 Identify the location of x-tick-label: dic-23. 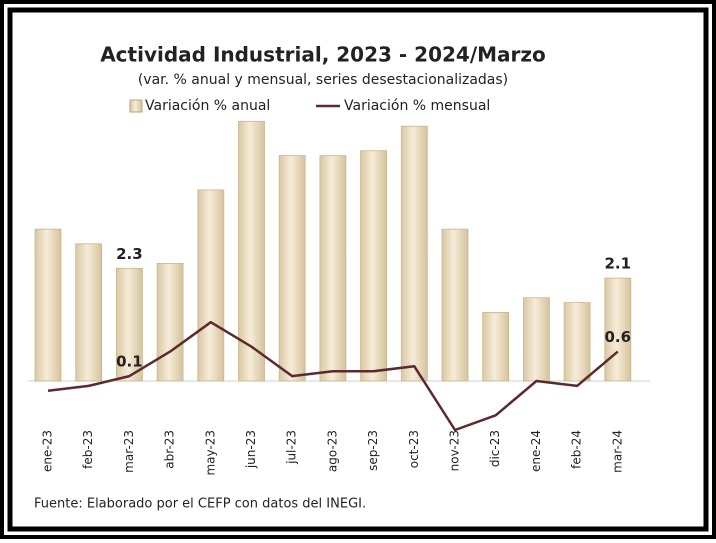
(495, 448).